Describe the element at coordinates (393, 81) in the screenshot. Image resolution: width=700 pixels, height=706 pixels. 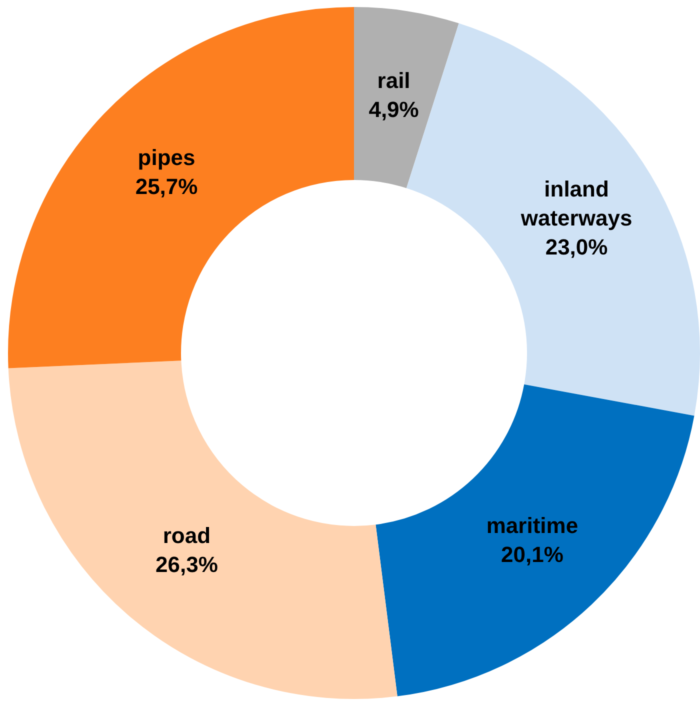
I see `slice-label: rail` at that location.